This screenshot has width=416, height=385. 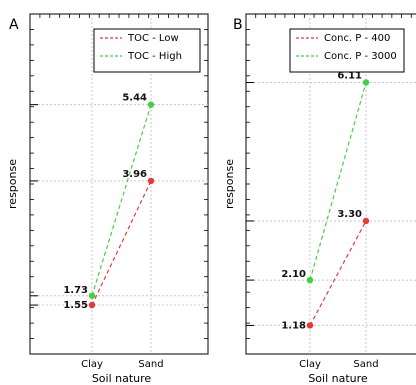 I want to click on legend-label: TOC - High, so click(x=154, y=56).